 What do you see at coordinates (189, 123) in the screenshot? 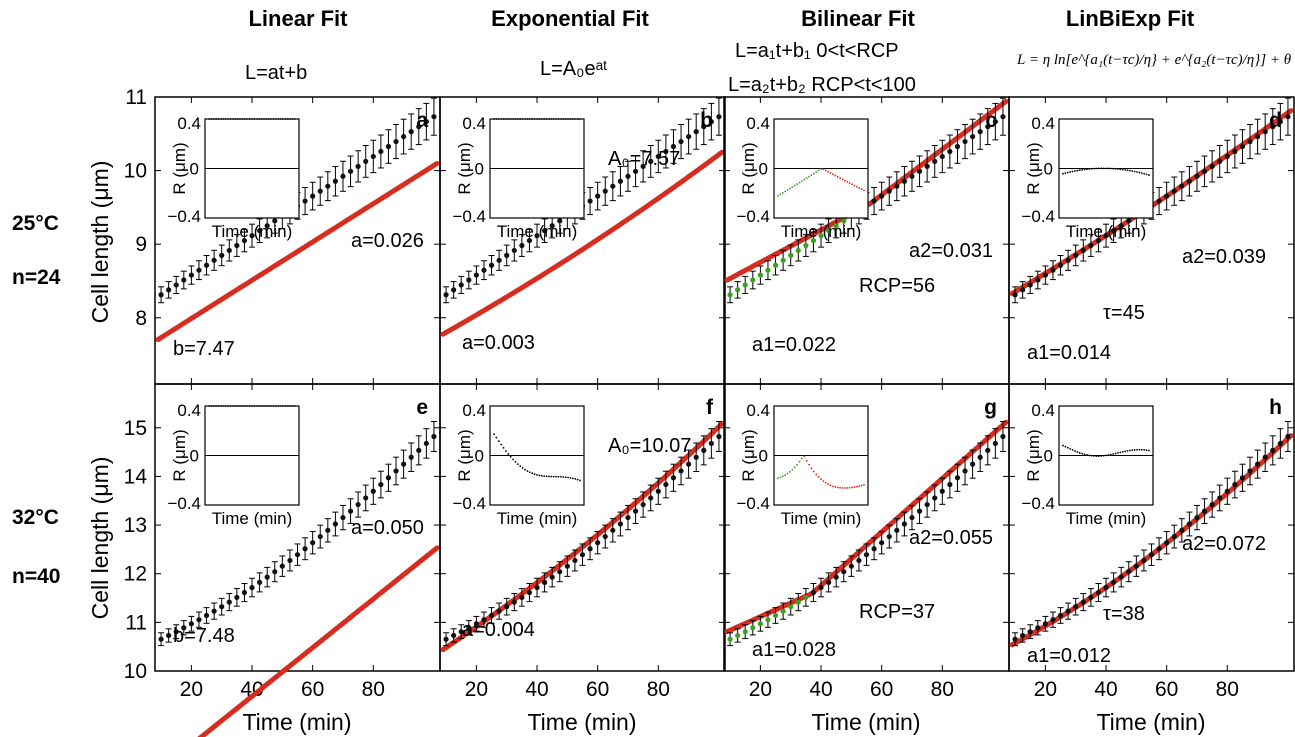
I see `inset-y-tick-label: 0.4` at bounding box center [189, 123].